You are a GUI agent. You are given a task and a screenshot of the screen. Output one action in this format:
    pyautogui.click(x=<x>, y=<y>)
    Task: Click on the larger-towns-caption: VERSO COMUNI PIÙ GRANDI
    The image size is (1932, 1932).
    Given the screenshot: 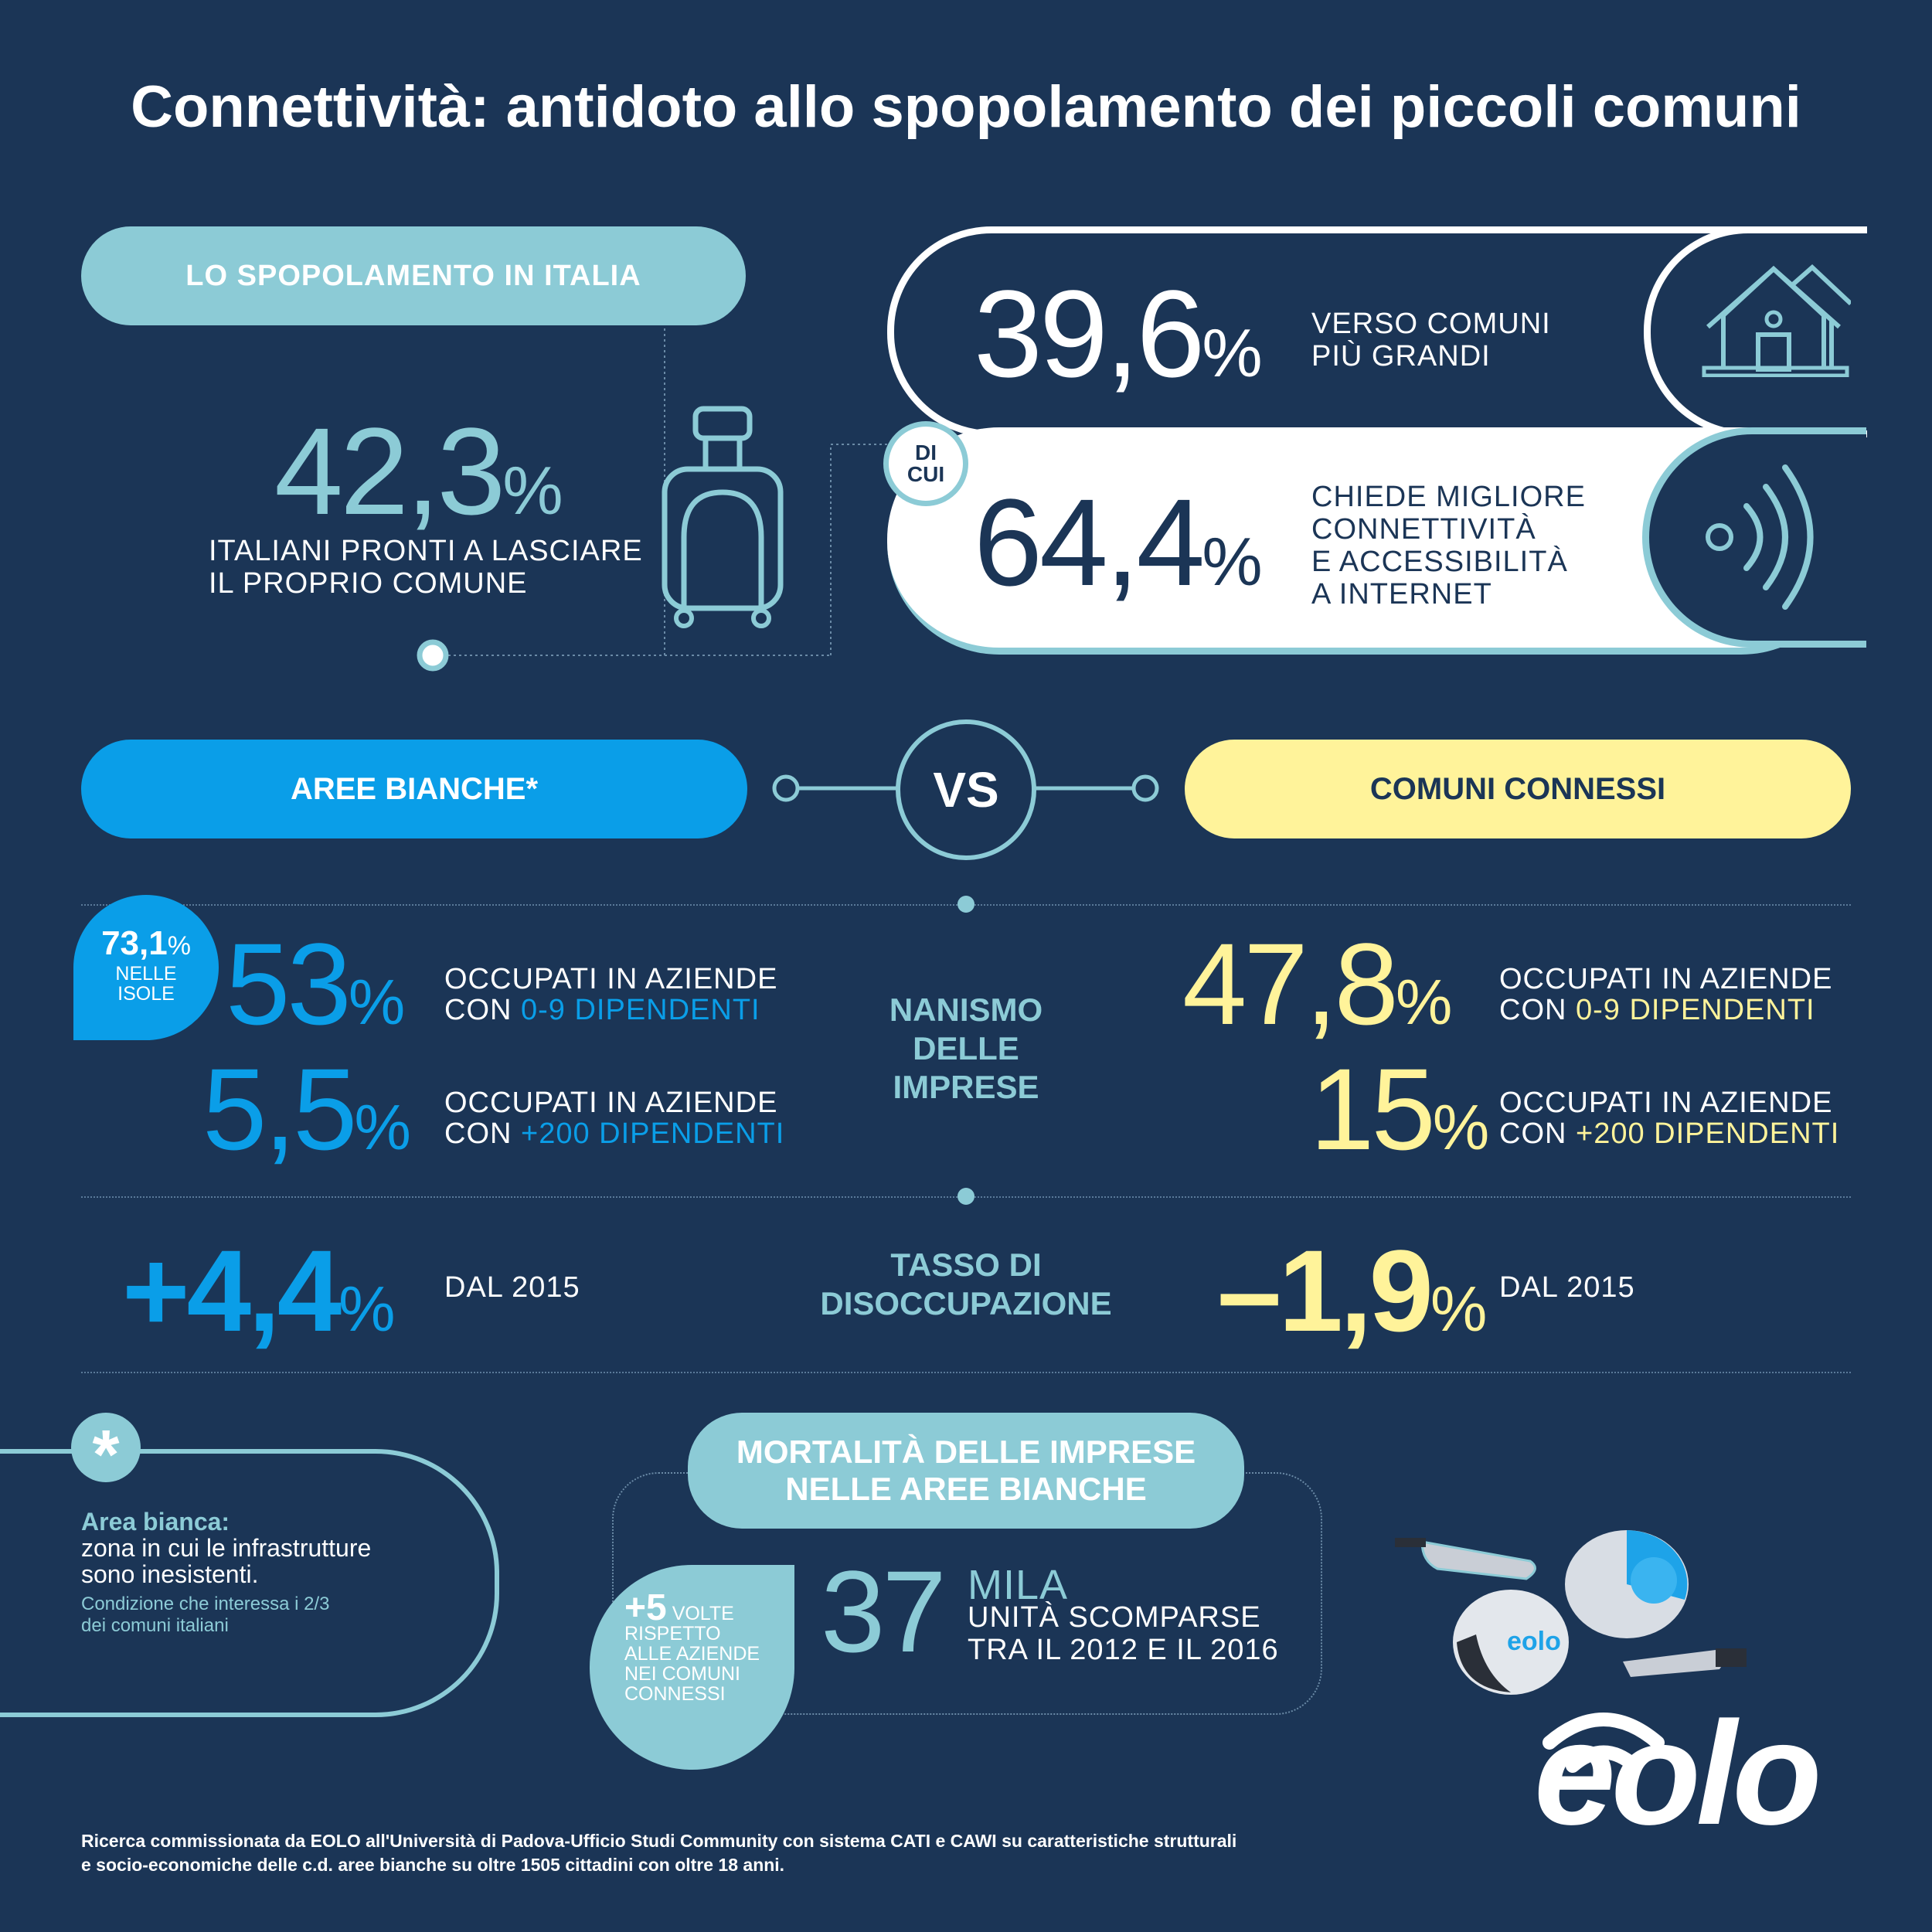 What is the action you would take?
    pyautogui.click(x=1431, y=340)
    